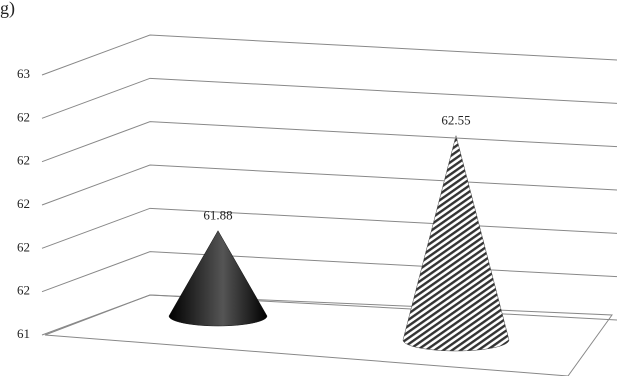 Image resolution: width=617 pixels, height=376 pixels. Describe the element at coordinates (455, 120) in the screenshot. I see `data-label: 62.55` at that location.